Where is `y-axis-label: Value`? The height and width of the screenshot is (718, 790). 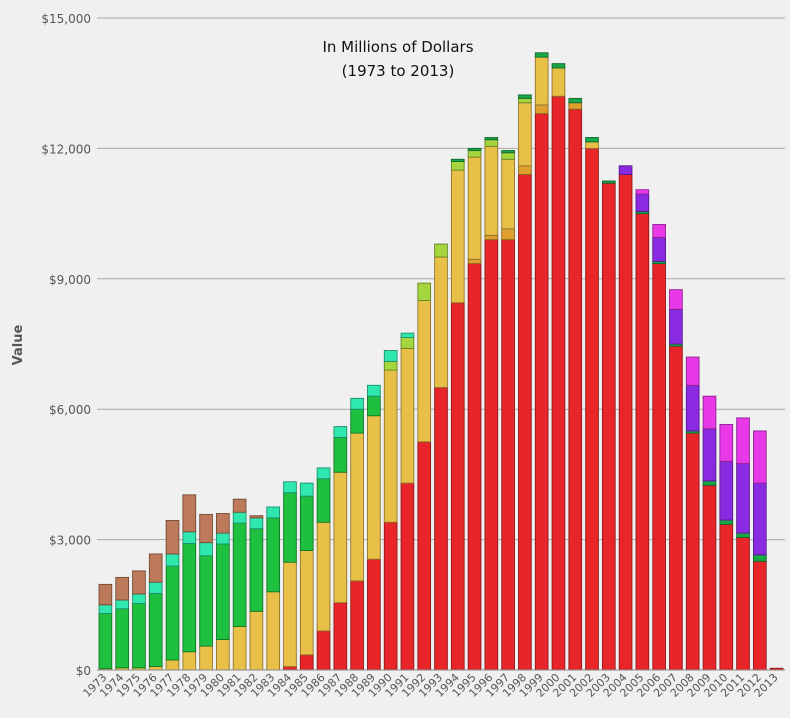 y-axis-label: Value is located at coordinates (18, 344).